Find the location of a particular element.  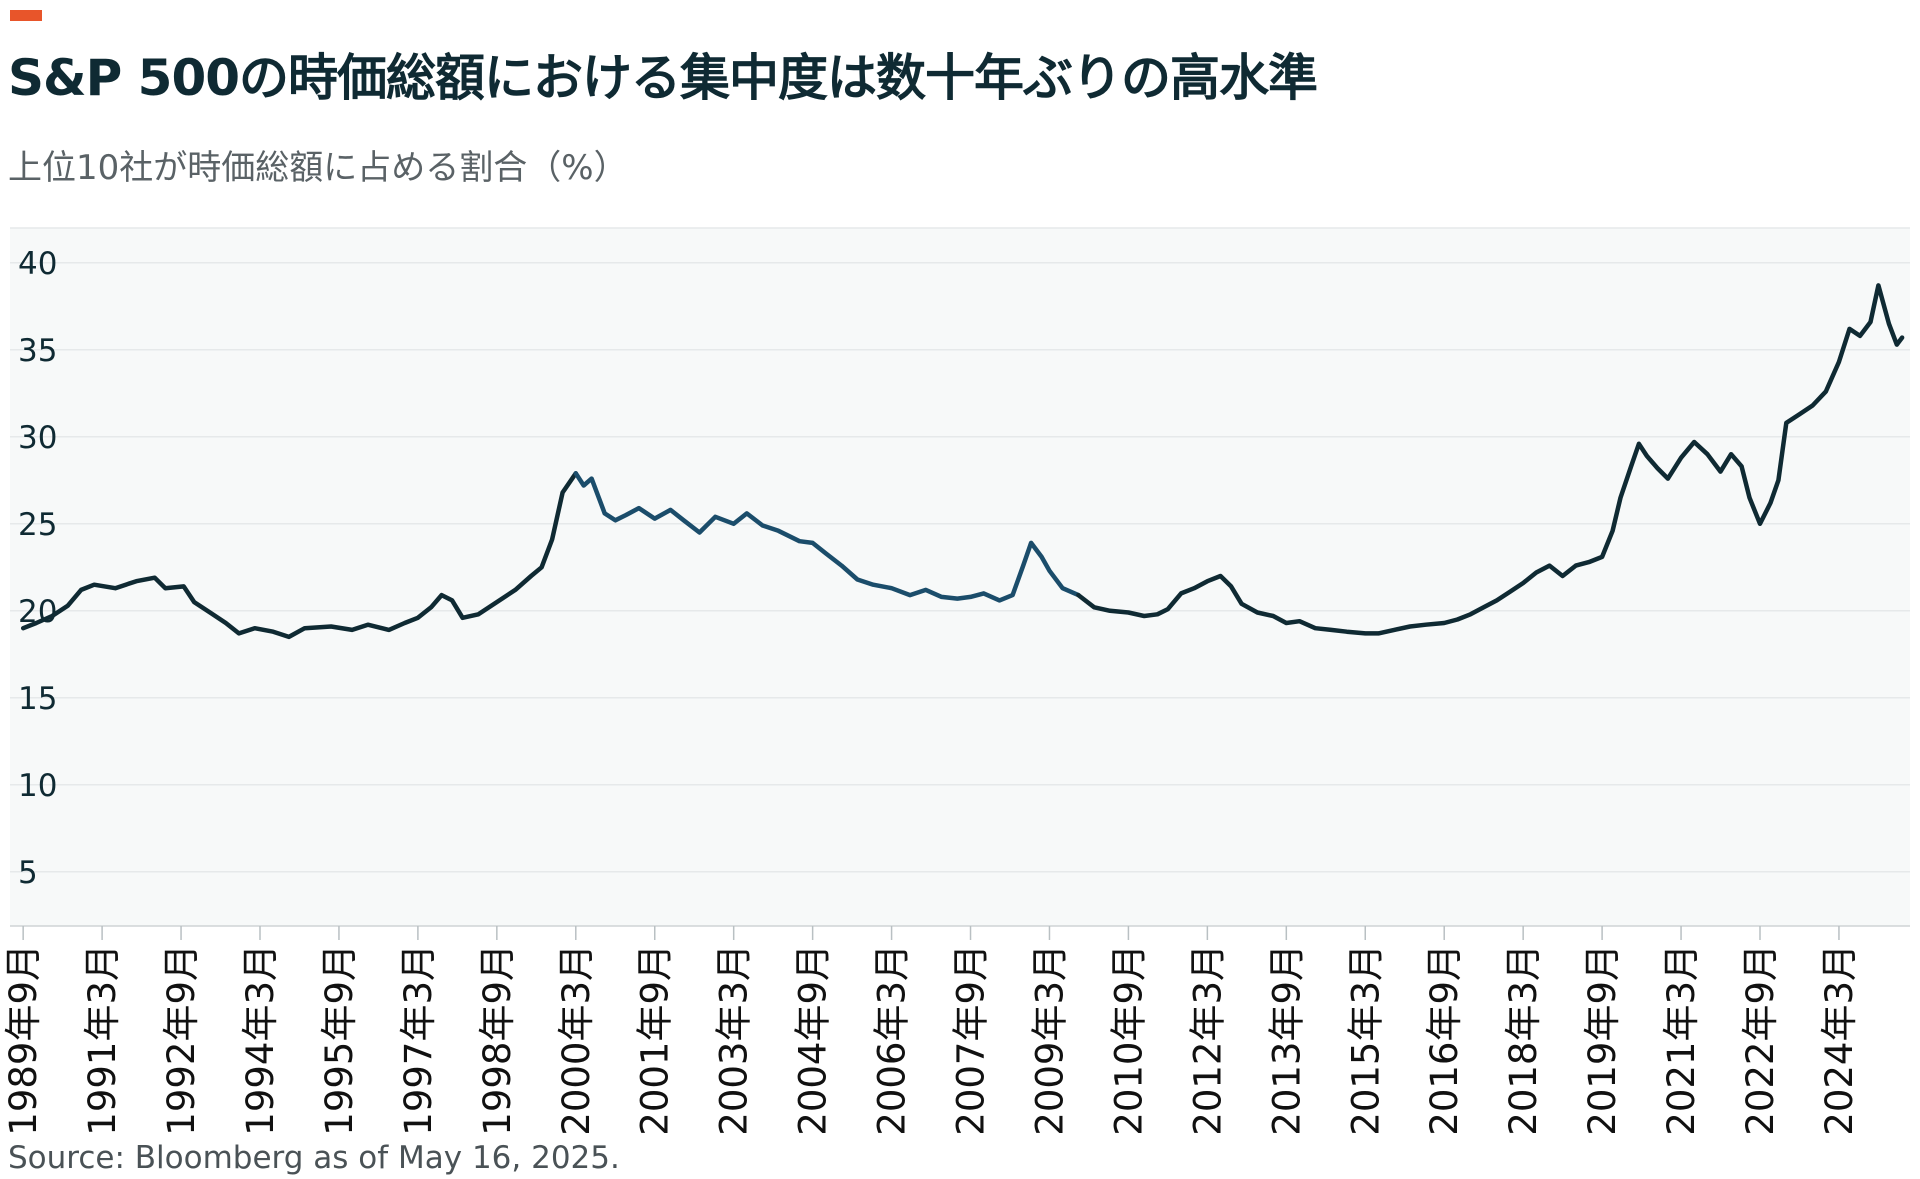

x-tick-label: 2006年3月 is located at coordinates (892, 1040).